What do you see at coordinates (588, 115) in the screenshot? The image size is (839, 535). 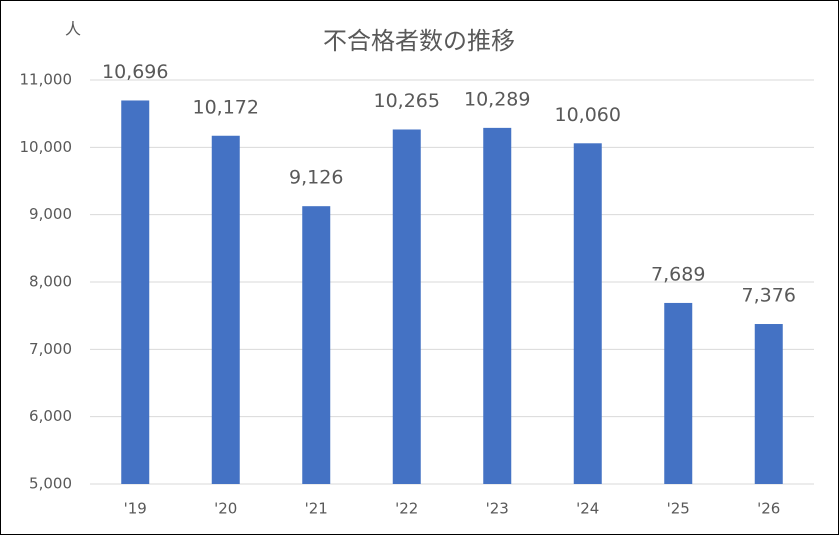 I see `value-label: 10,060` at bounding box center [588, 115].